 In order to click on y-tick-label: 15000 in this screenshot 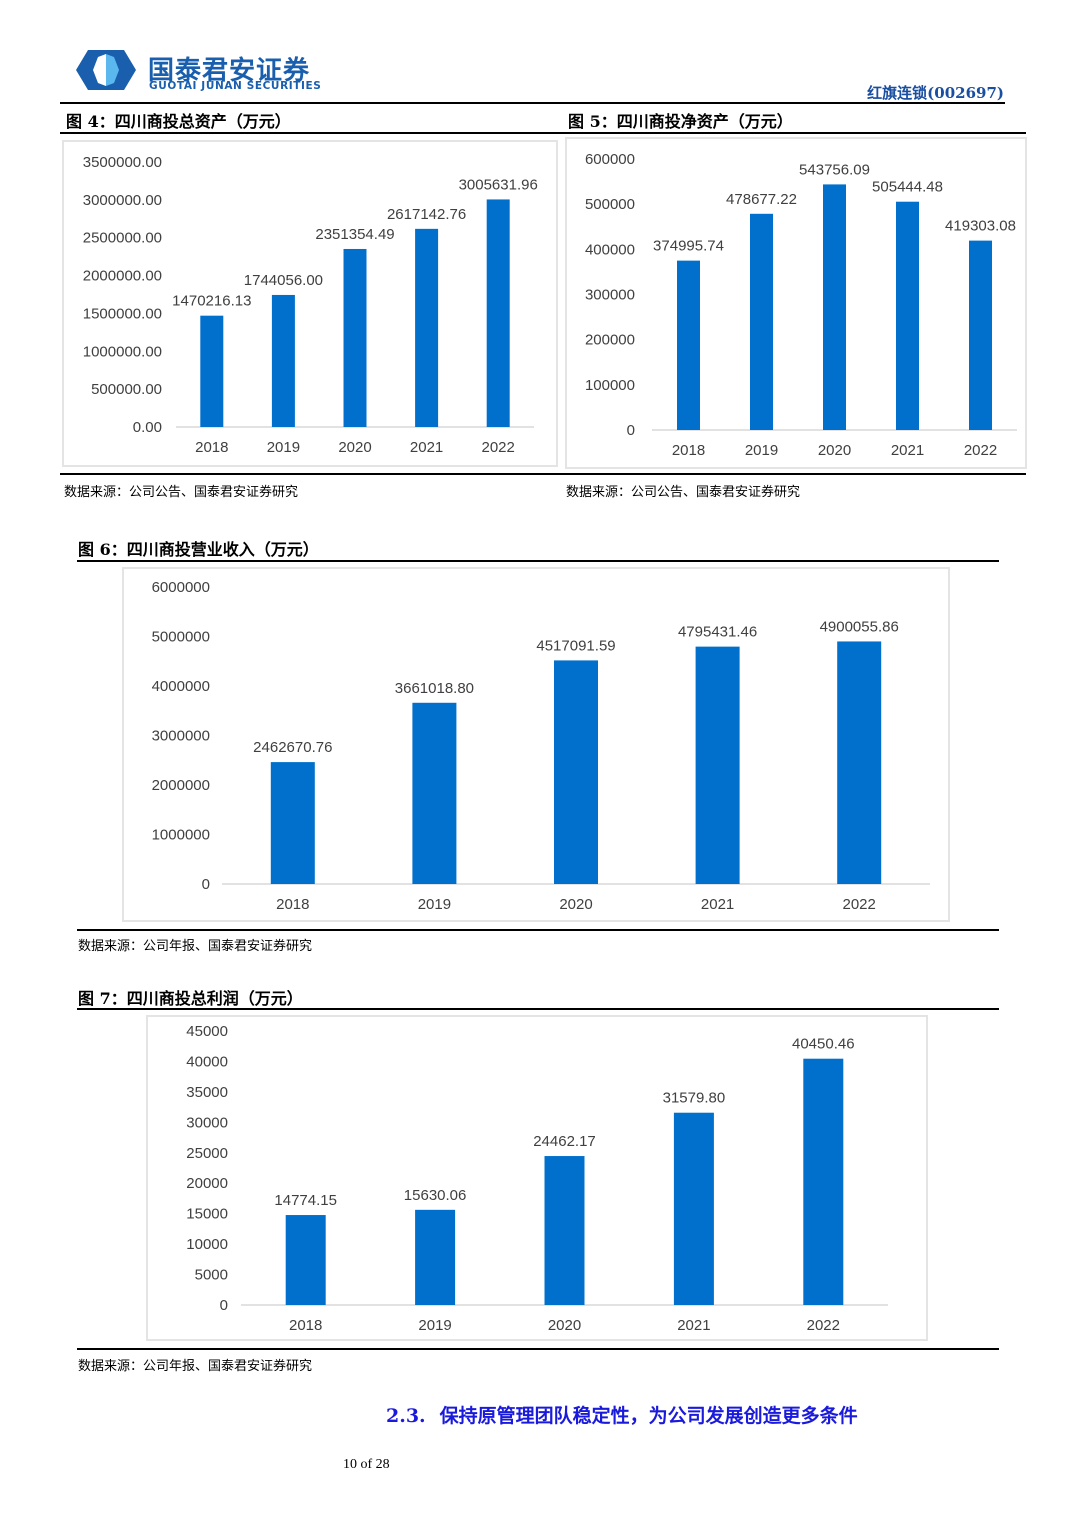, I will do `click(207, 1214)`.